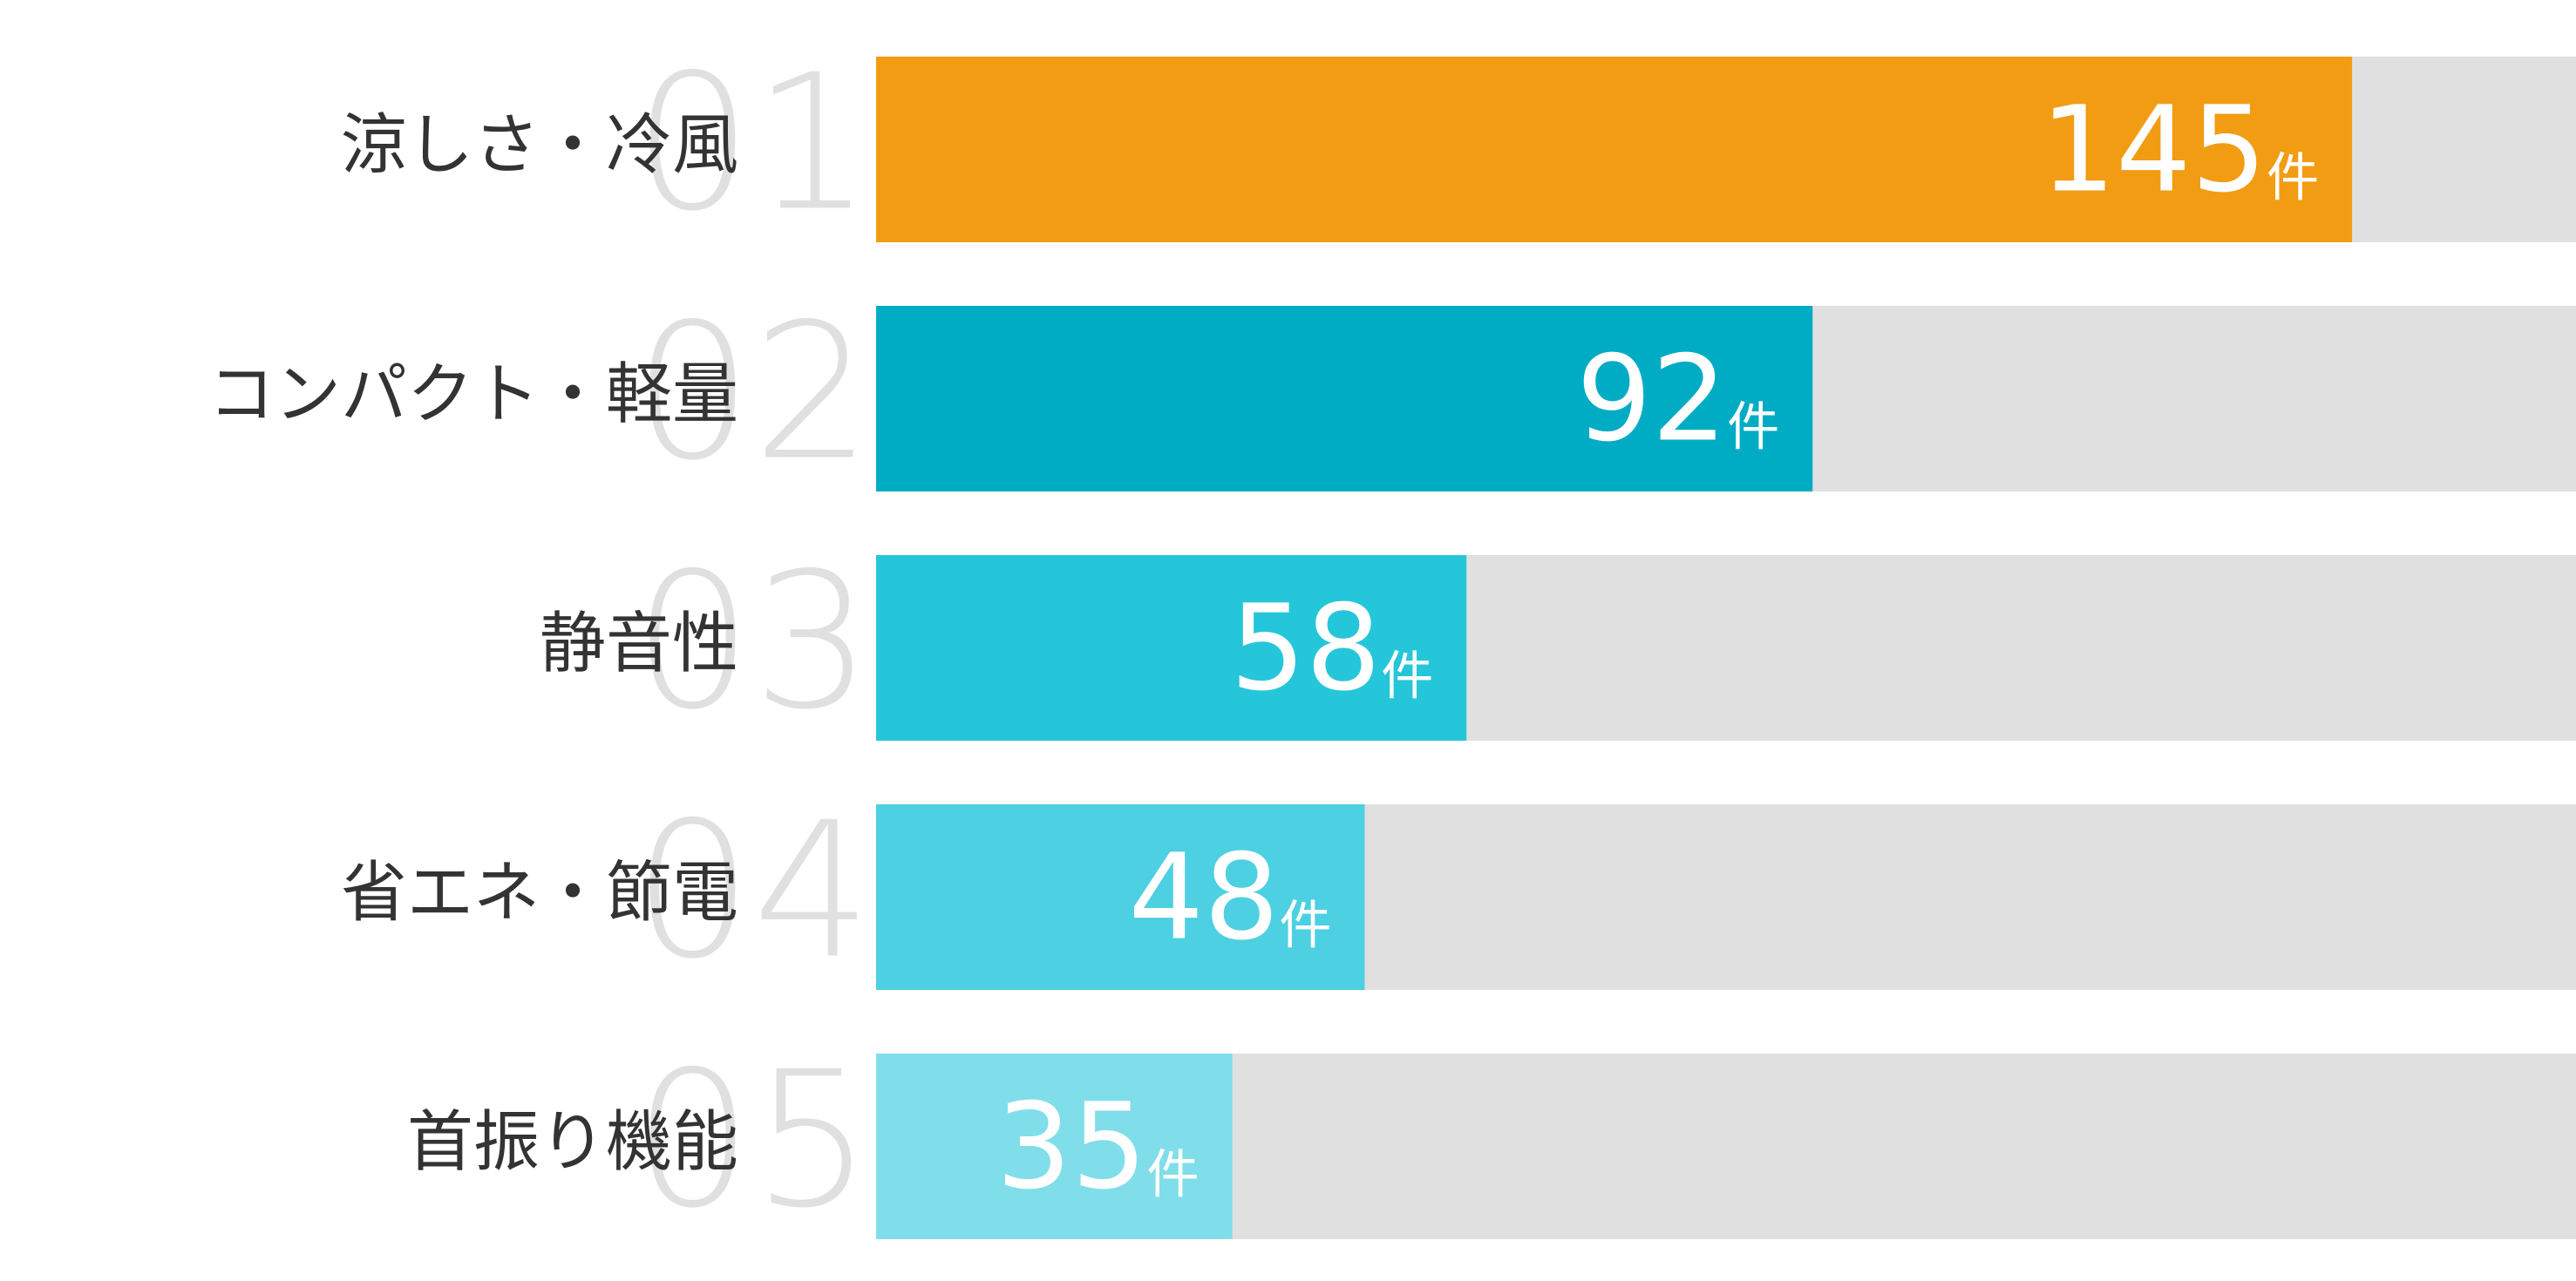  What do you see at coordinates (752, 891) in the screenshot?
I see `rank-number: 04` at bounding box center [752, 891].